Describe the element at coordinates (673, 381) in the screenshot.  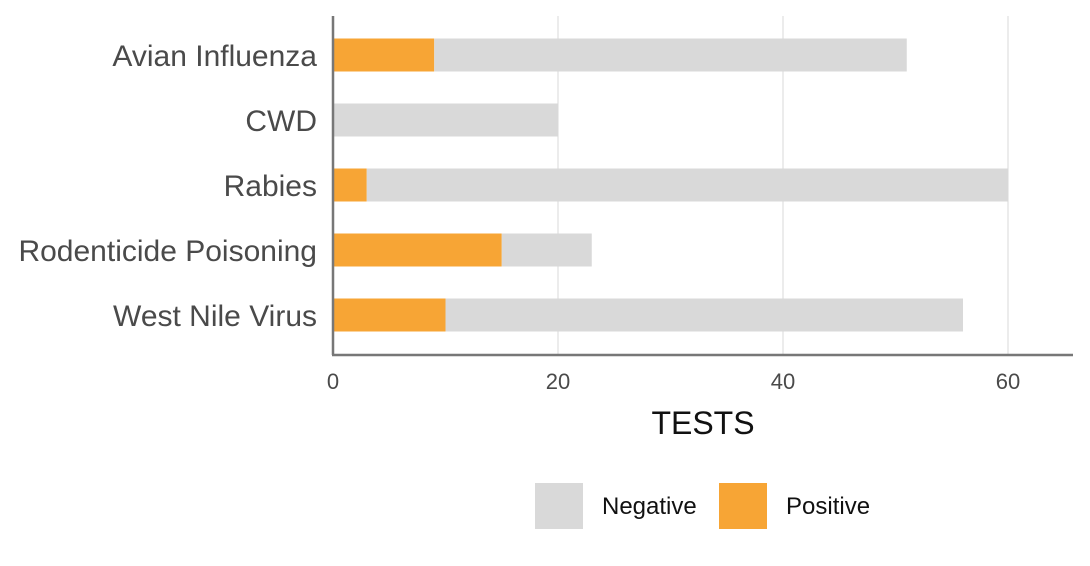
I see `x-tick-labels: 0 20 40 60` at that location.